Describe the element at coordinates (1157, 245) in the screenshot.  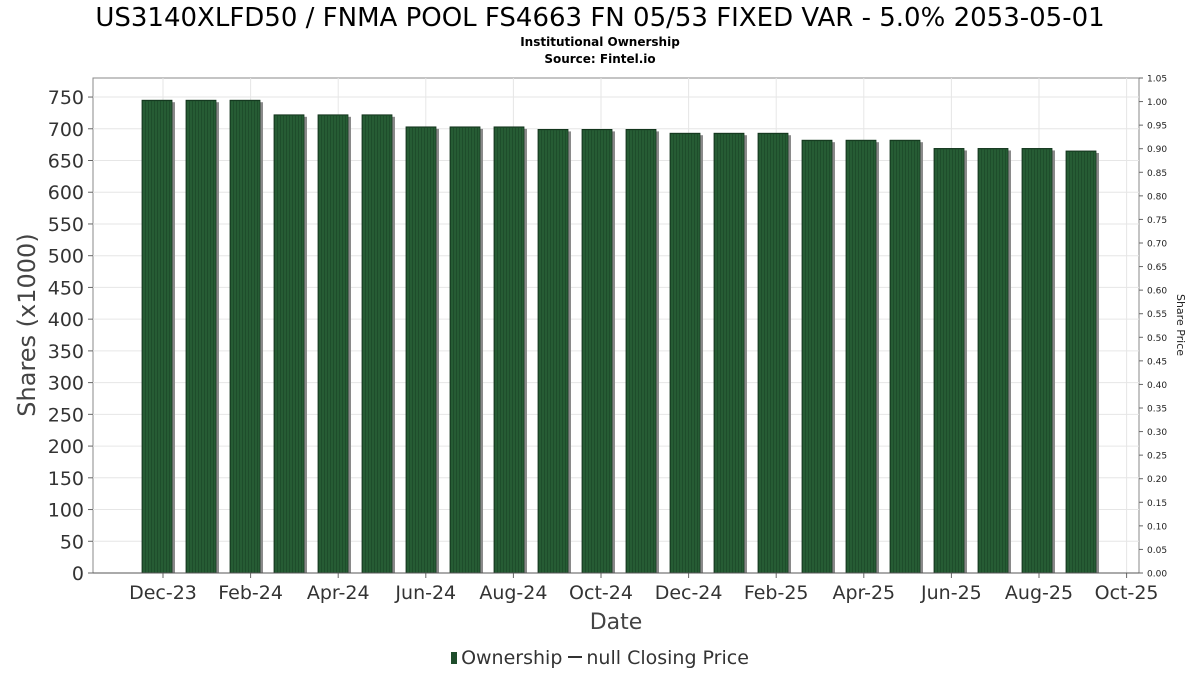
I see `y2-tick-label: 0.70` at that location.